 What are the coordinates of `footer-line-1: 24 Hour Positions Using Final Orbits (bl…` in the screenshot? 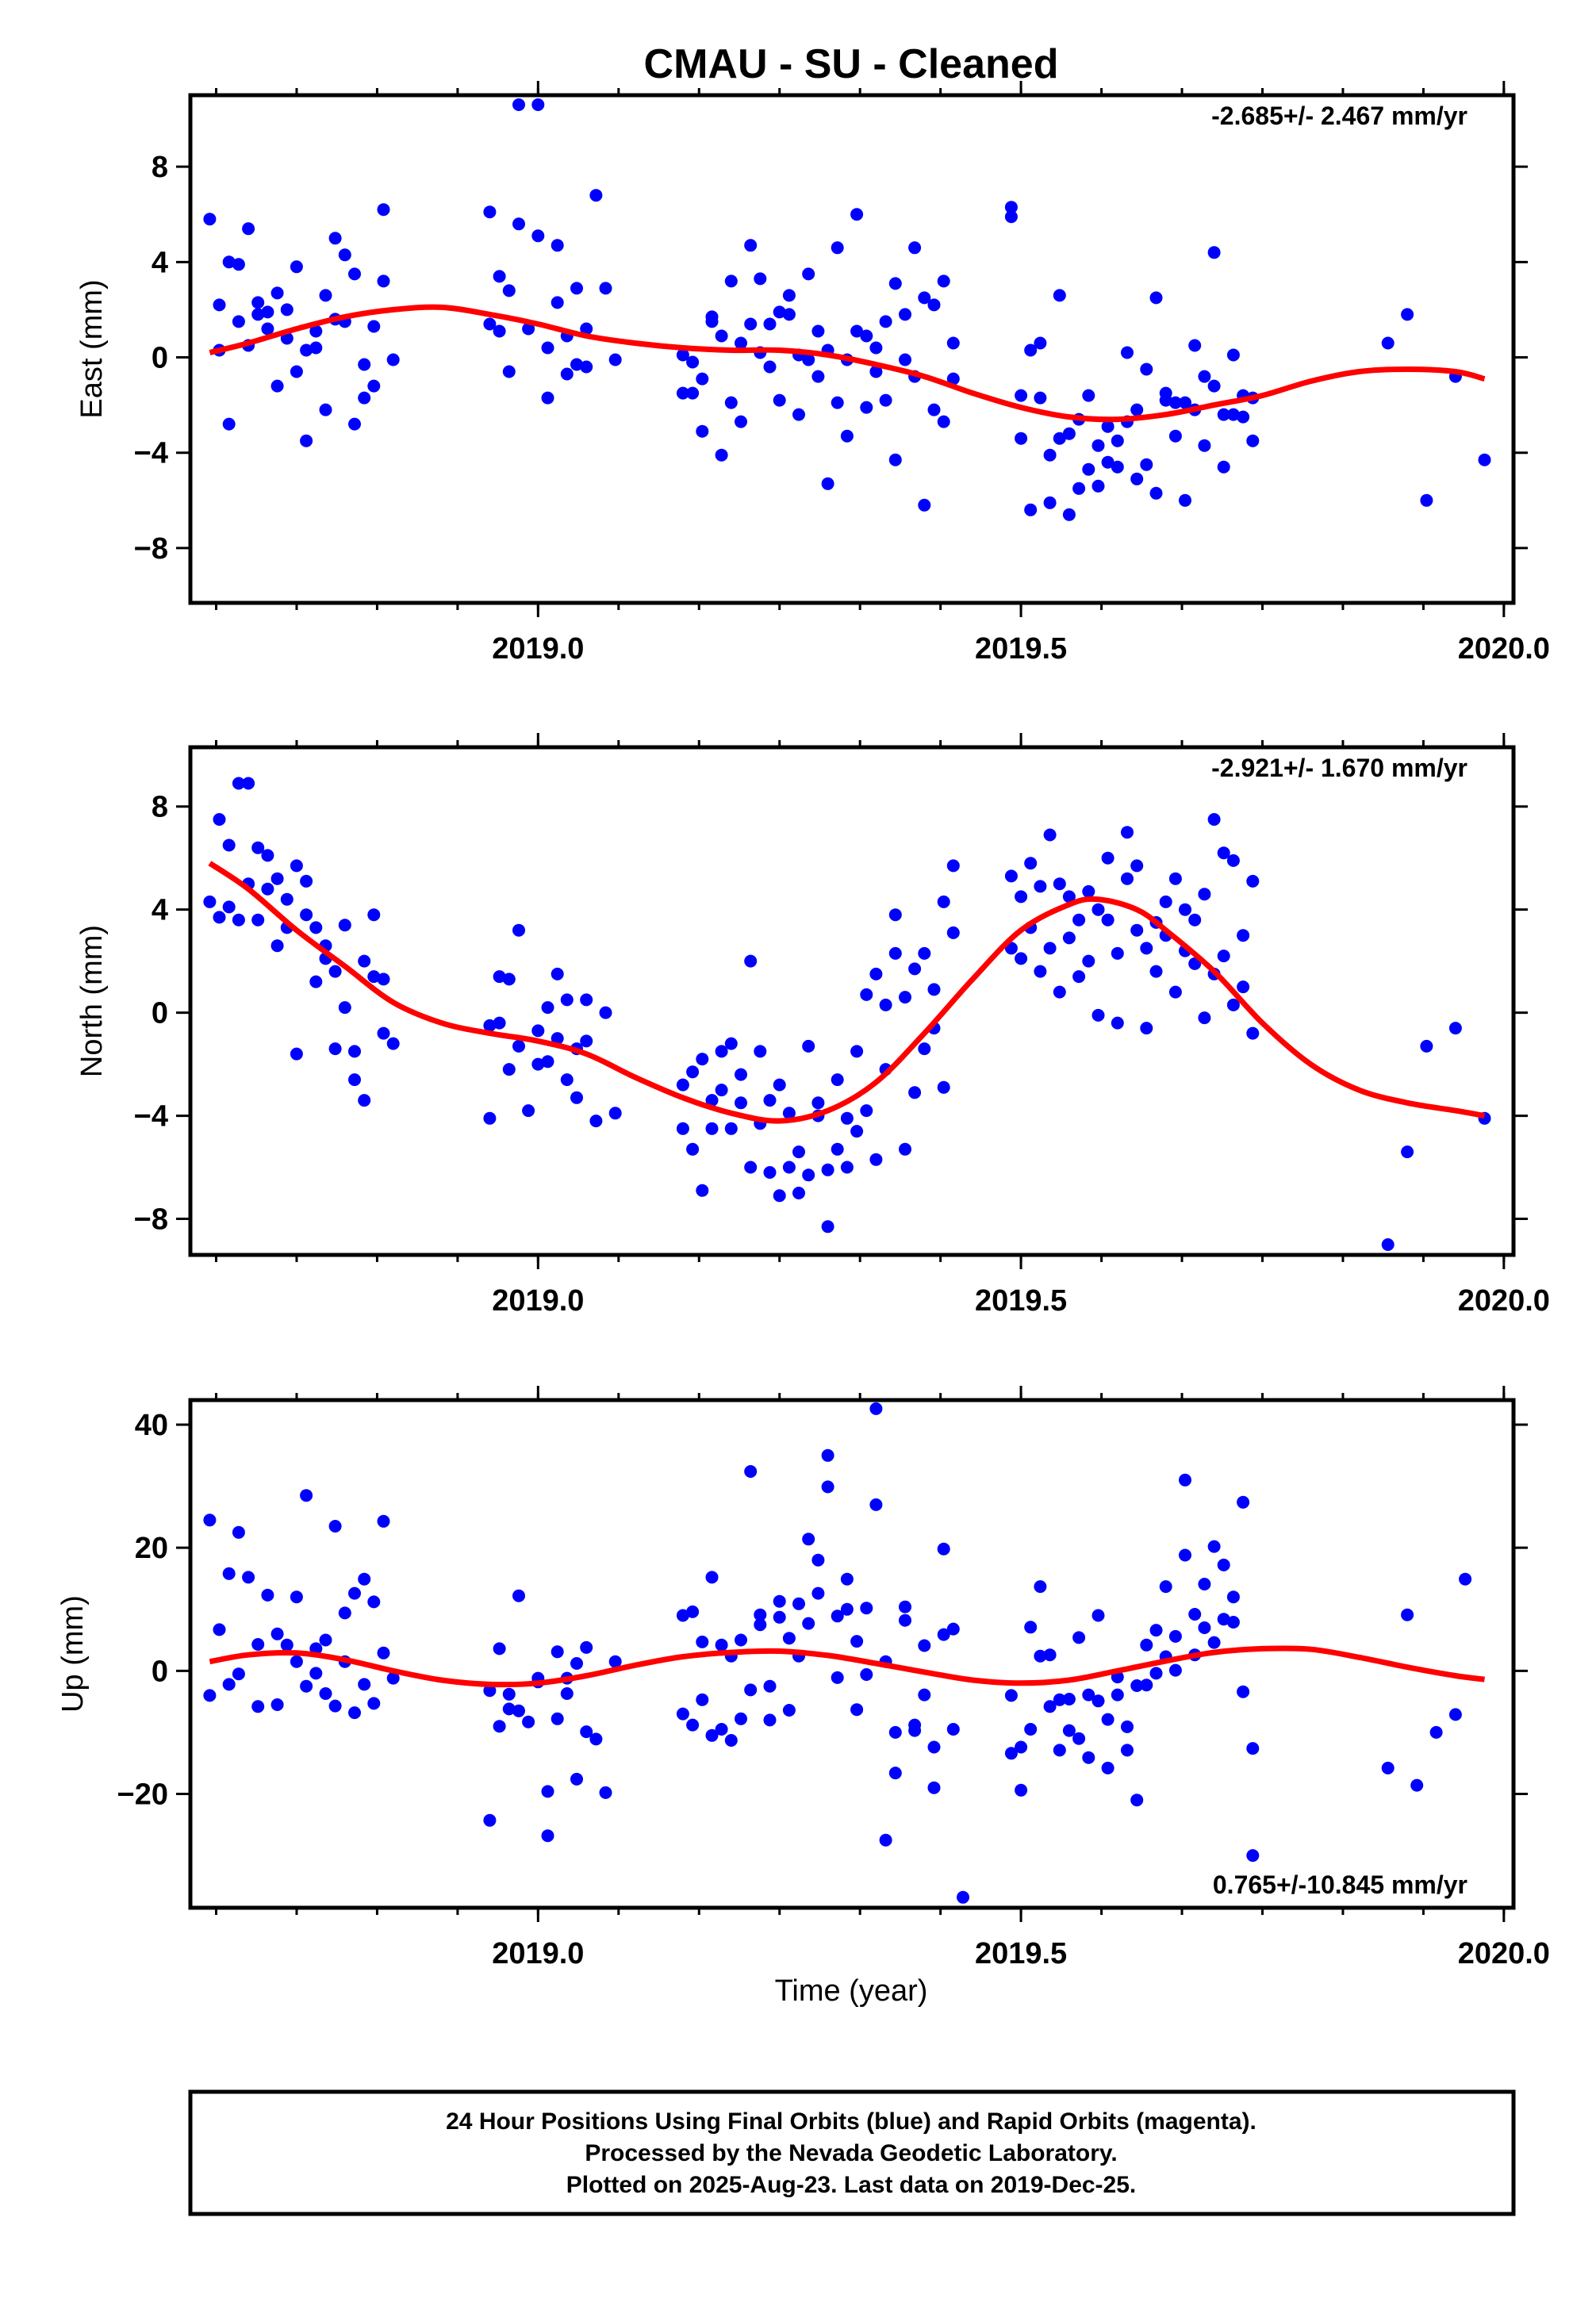 It's located at (851, 2122).